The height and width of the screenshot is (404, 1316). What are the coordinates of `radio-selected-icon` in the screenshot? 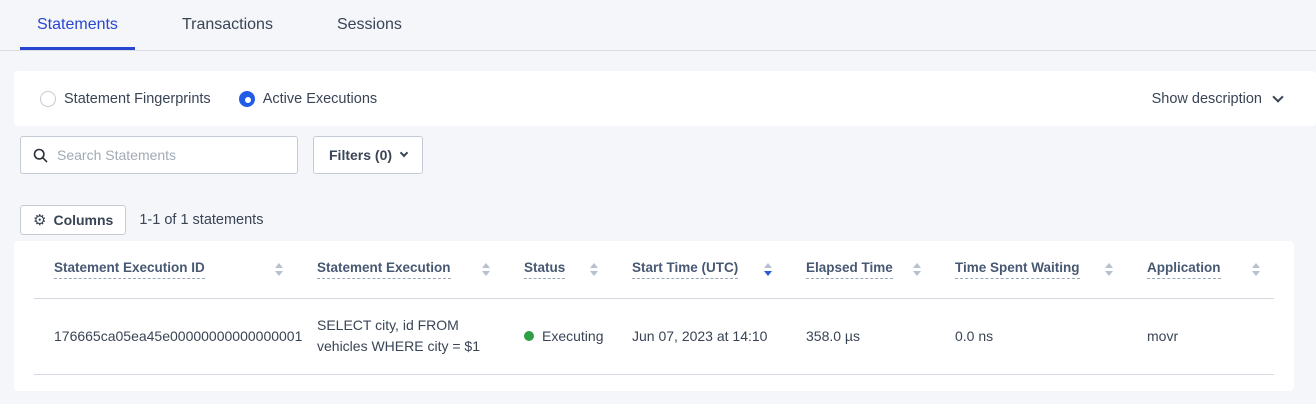 It's located at (246, 98).